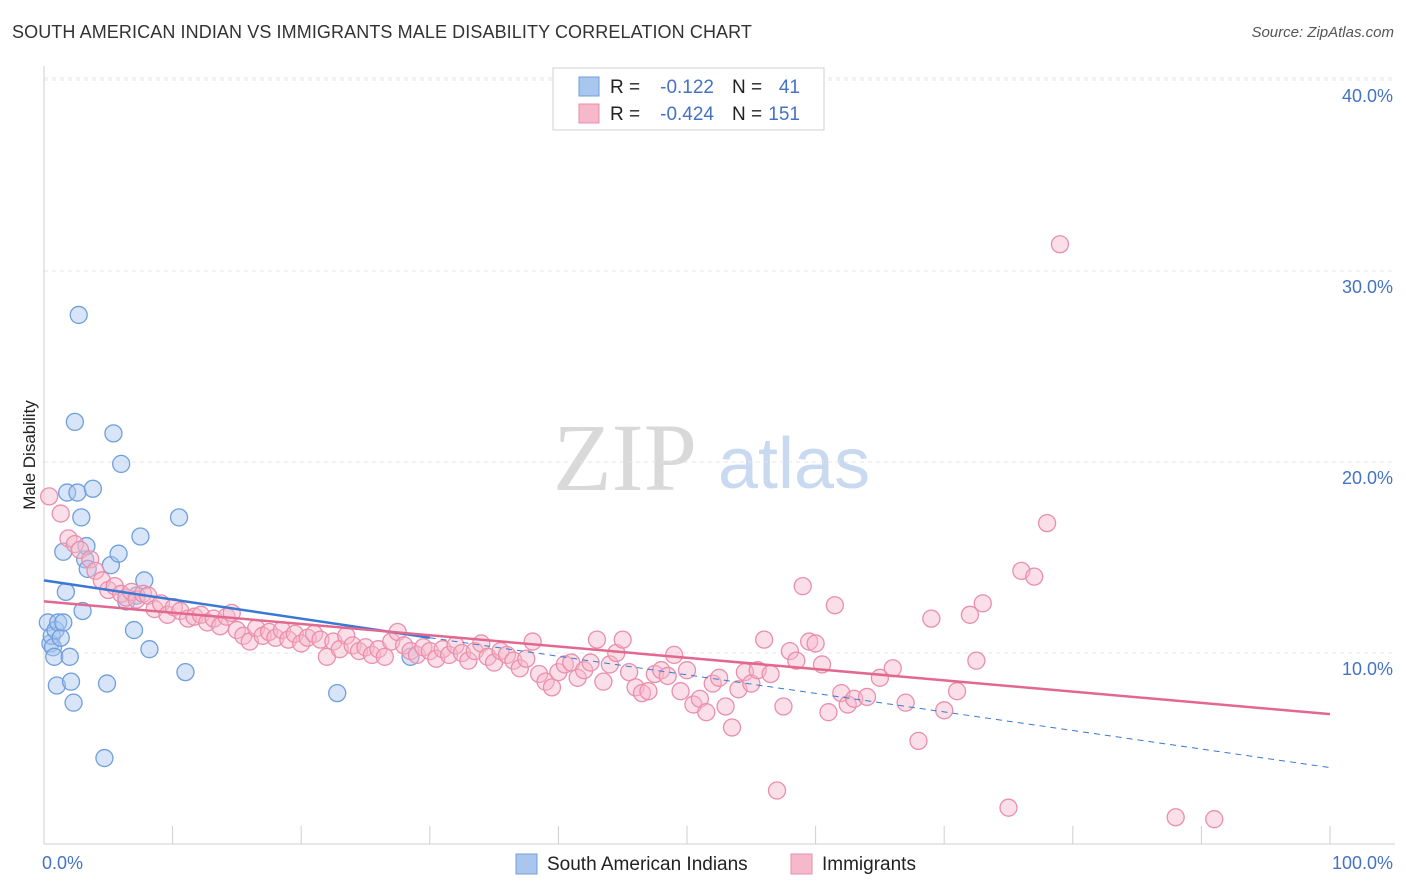  I want to click on legend-r-value: -0.424, so click(687, 114).